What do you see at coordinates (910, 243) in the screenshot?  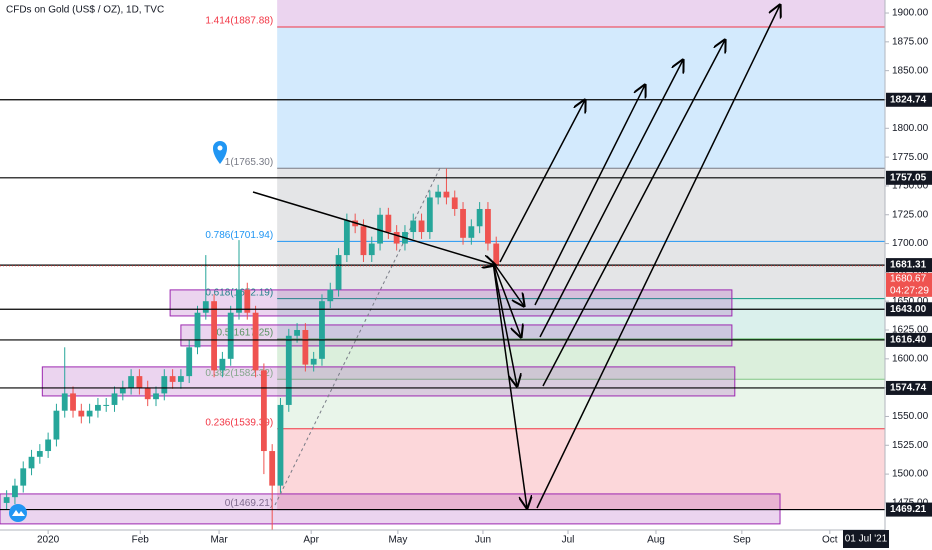 I see `y-tick-label: 1700.00` at bounding box center [910, 243].